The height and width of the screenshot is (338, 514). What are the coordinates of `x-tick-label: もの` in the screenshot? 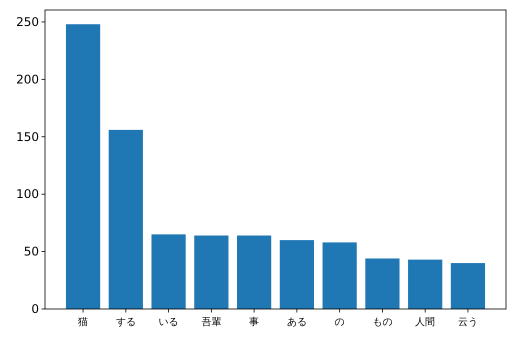 It's located at (382, 322).